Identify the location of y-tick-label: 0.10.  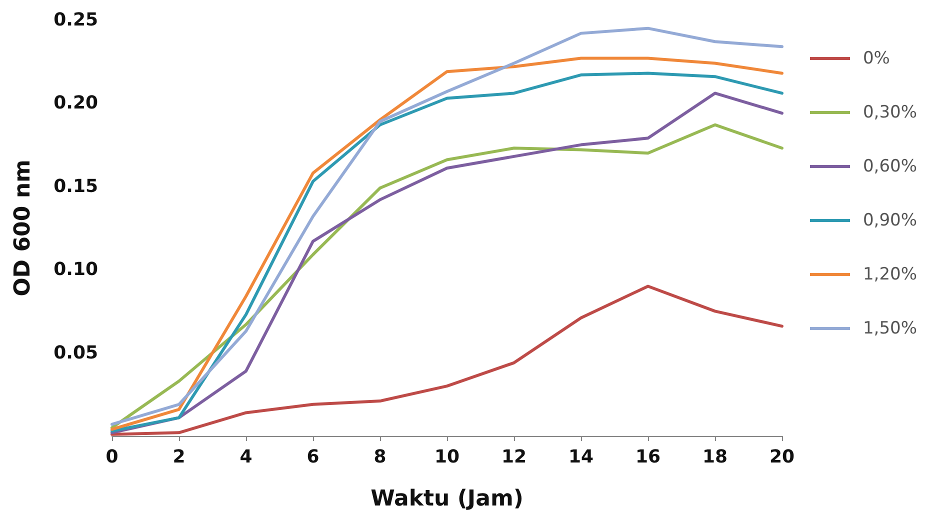
(76, 269).